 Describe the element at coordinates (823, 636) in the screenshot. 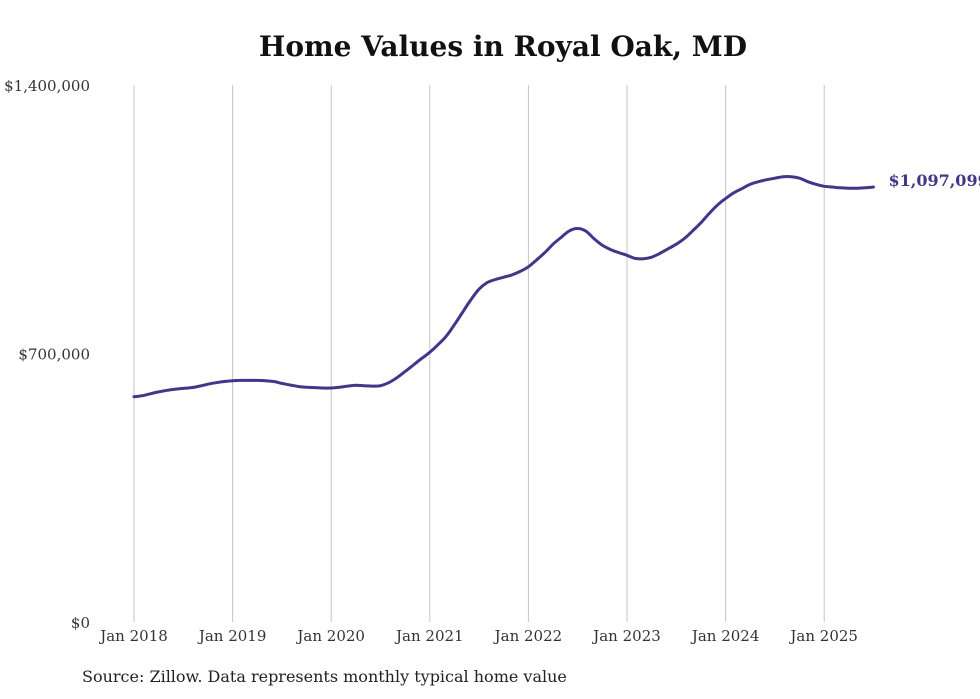

I see `x-tick-label: Jan 2025` at that location.